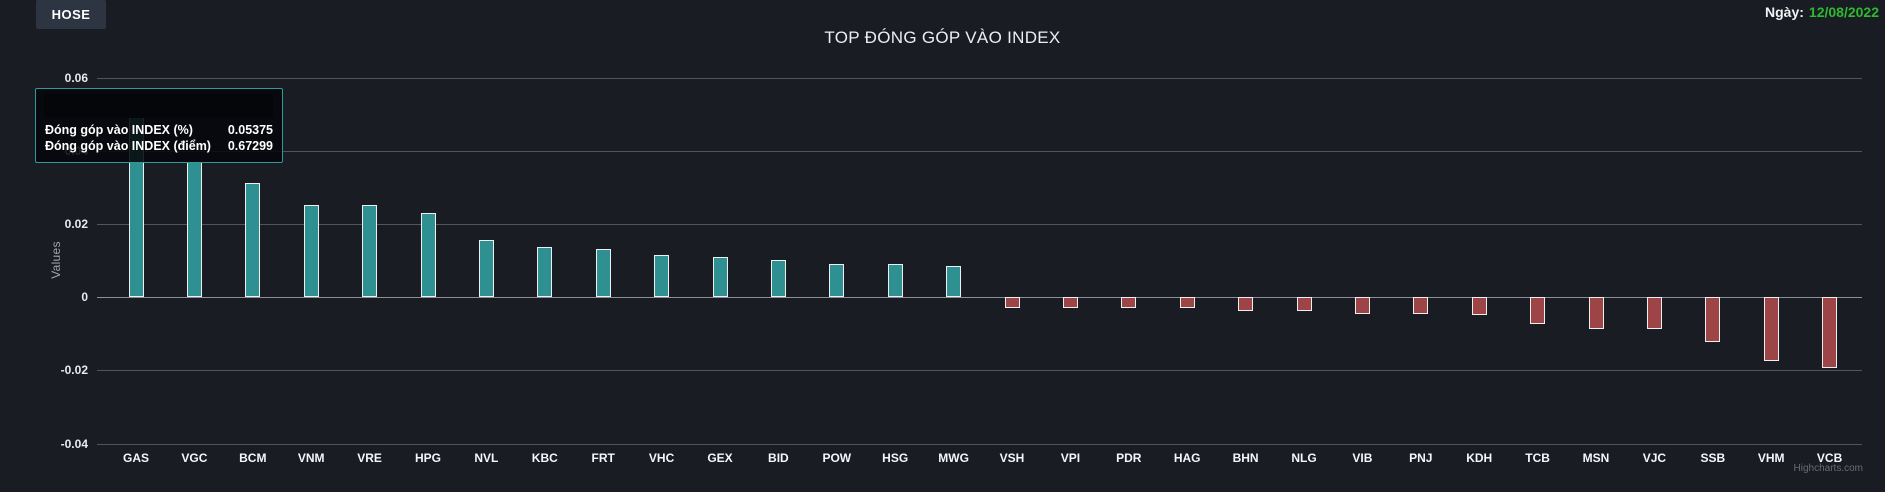 Image resolution: width=1885 pixels, height=492 pixels. I want to click on bar-NVL, so click(486, 269).